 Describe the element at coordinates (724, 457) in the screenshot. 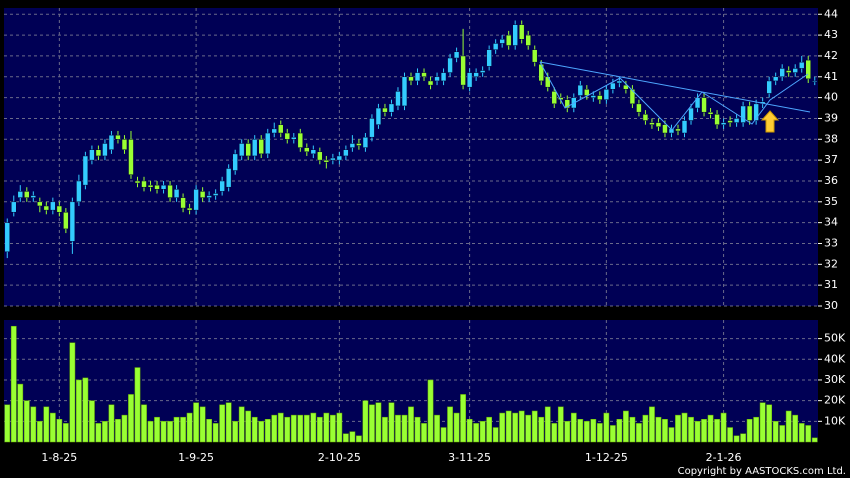

I see `x-tick-label: 2-1-26` at that location.